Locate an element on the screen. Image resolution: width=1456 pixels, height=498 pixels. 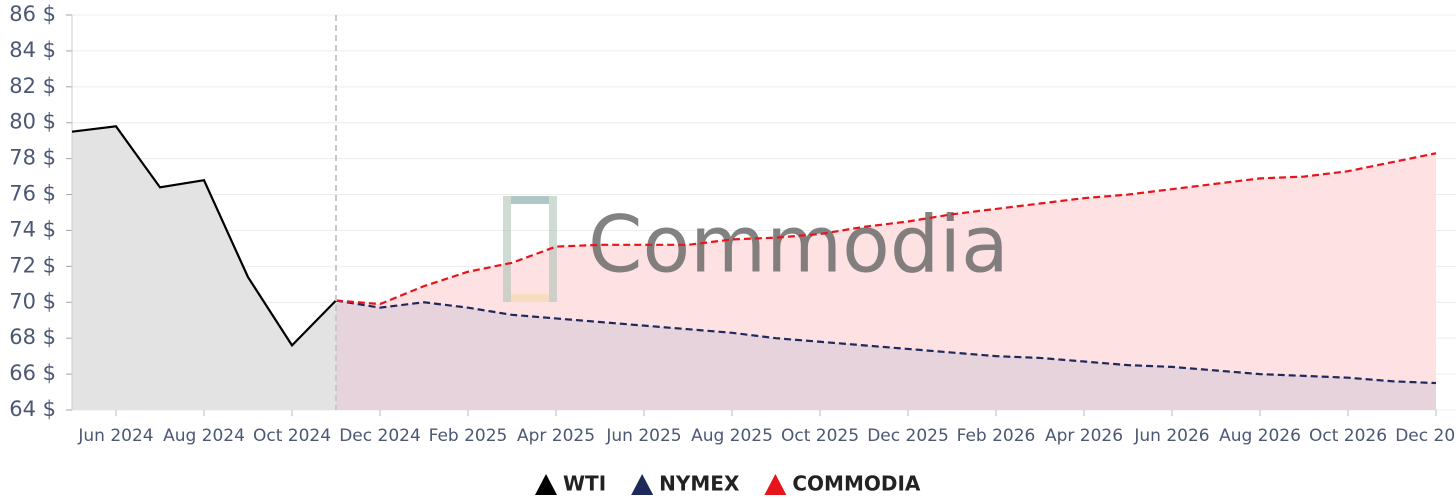
y-tick-label: 82 $ is located at coordinates (32, 86).